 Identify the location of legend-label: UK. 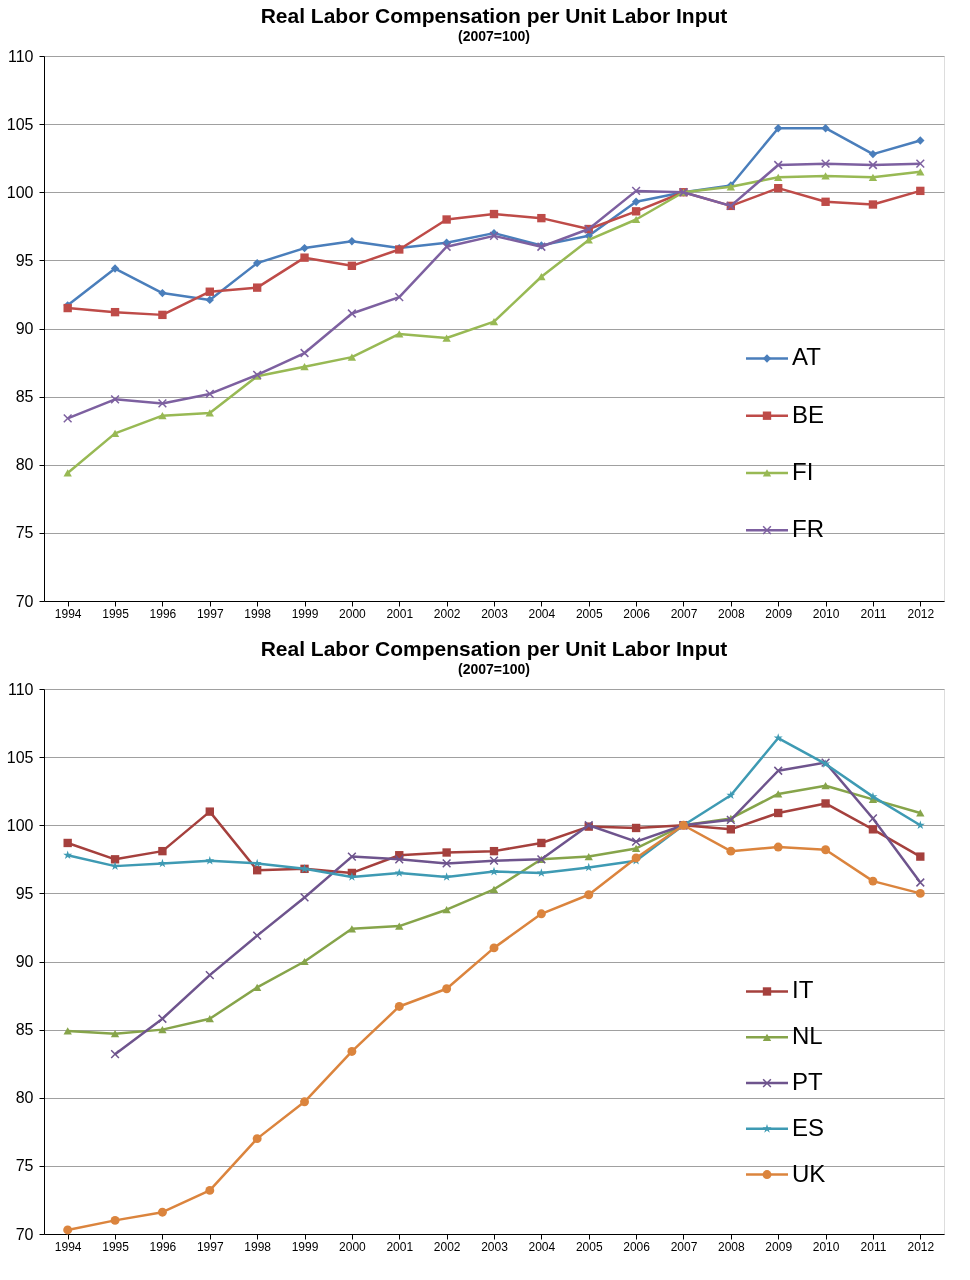
(809, 1173).